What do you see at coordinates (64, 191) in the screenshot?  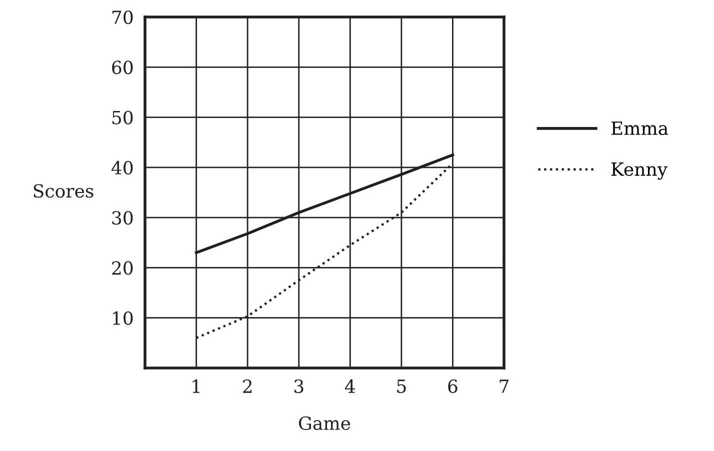 I see `y-axis-title: Scores` at bounding box center [64, 191].